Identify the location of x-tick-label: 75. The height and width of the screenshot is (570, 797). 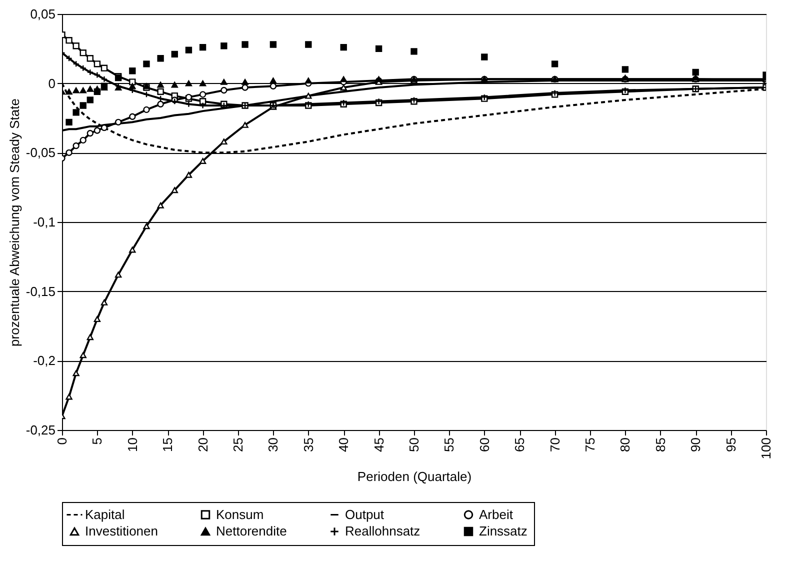
(590, 445).